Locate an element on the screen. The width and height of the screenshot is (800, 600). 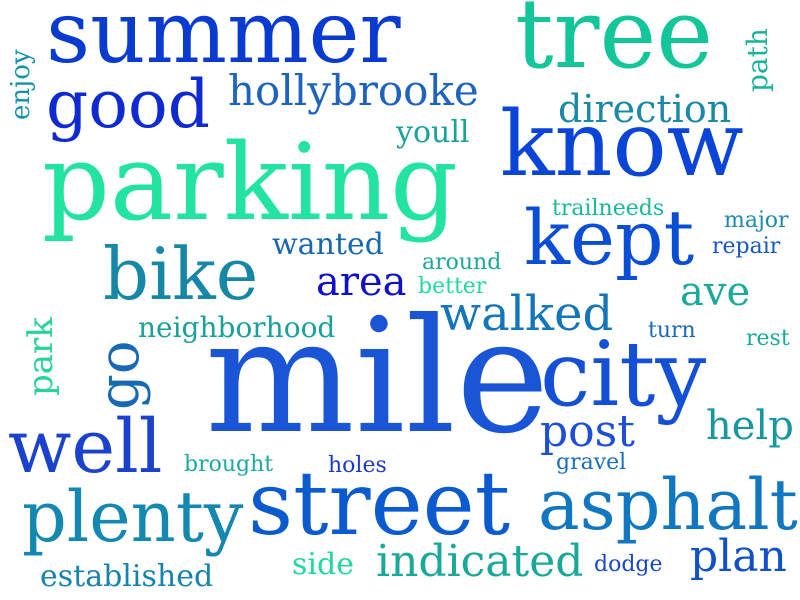
word-enjoy: enjoy is located at coordinates (21, 84).